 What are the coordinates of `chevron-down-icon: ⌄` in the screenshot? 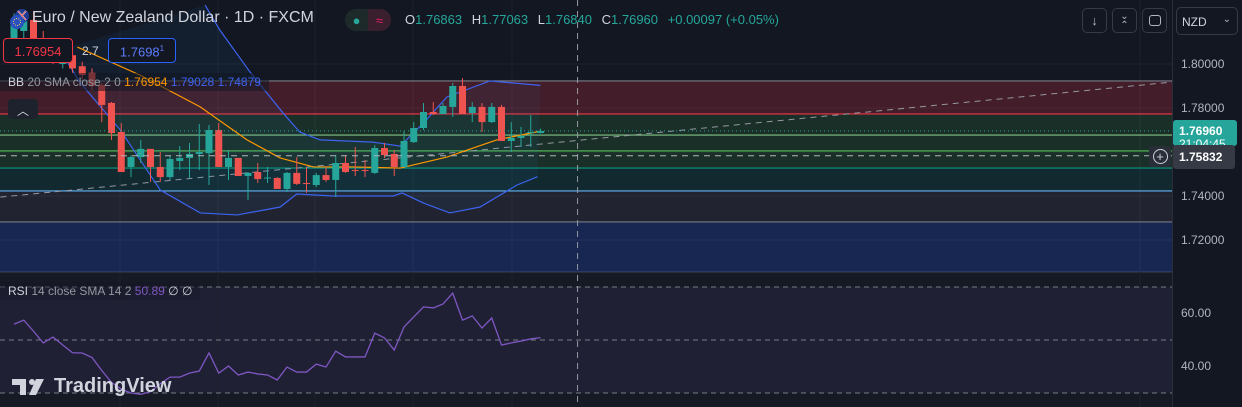 It's located at (1226, 19).